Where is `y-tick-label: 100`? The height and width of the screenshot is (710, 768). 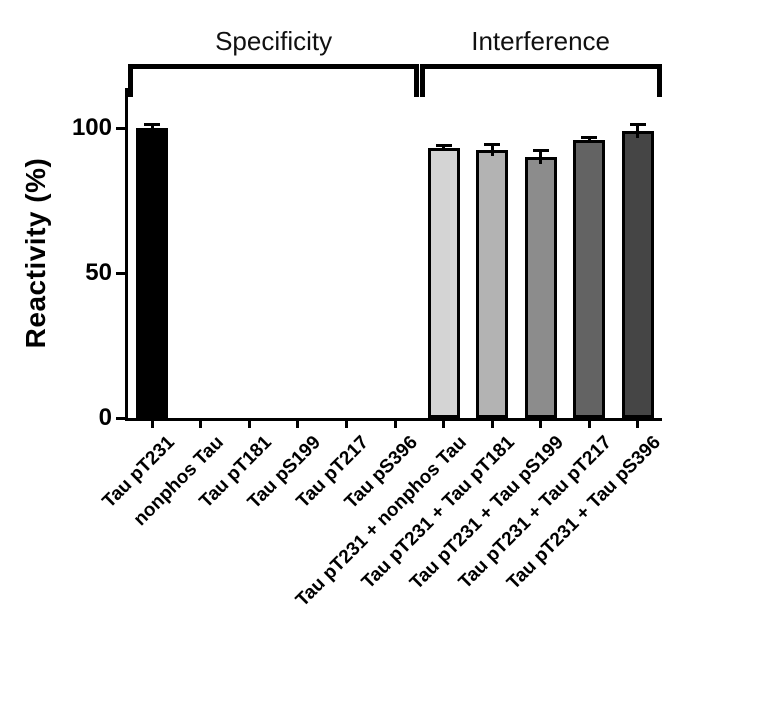 y-tick-label: 100 is located at coordinates (91, 127).